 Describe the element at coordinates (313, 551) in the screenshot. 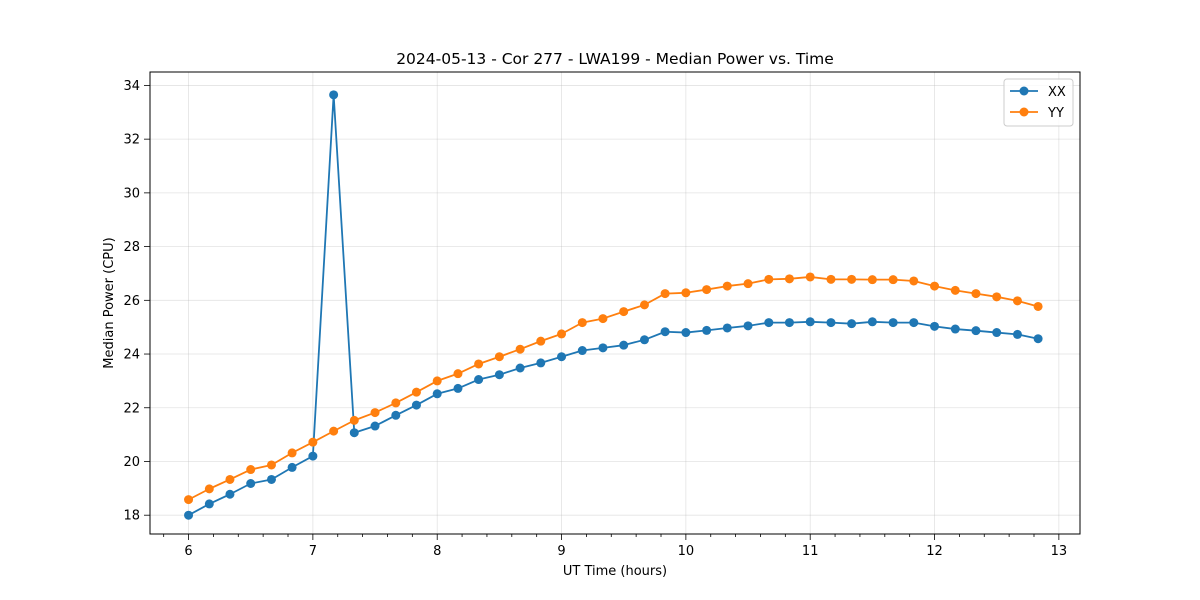

I see `x-tick-label: 7` at that location.